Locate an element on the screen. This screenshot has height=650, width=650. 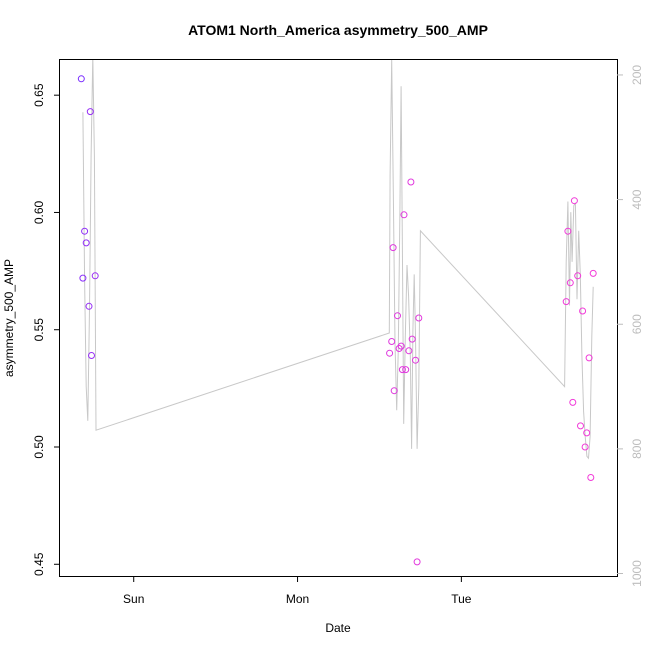
y-axis: 0.45 0.50 0.55 0.60 0.65 is located at coordinates (46, 329).